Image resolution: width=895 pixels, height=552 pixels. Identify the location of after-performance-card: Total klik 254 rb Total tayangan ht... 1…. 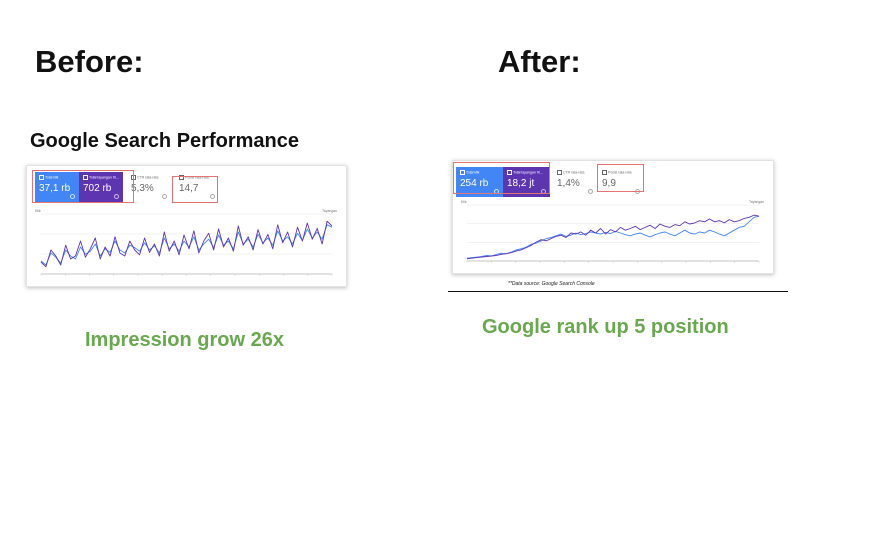
(613, 217).